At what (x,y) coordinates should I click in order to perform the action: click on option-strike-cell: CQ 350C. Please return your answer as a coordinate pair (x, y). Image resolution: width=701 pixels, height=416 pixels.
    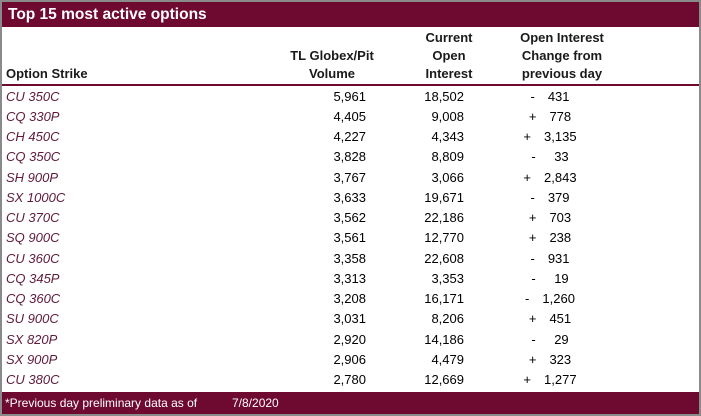
    Looking at the image, I should click on (33, 157).